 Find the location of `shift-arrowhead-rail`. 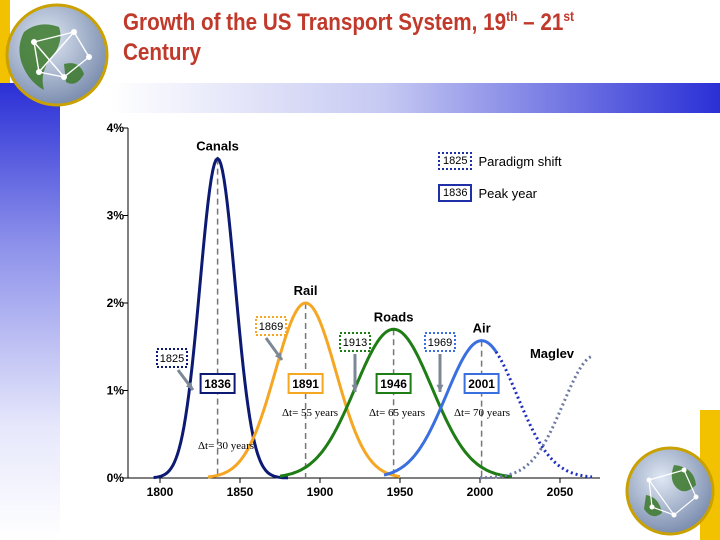

shift-arrowhead-rail is located at coordinates (278, 356).